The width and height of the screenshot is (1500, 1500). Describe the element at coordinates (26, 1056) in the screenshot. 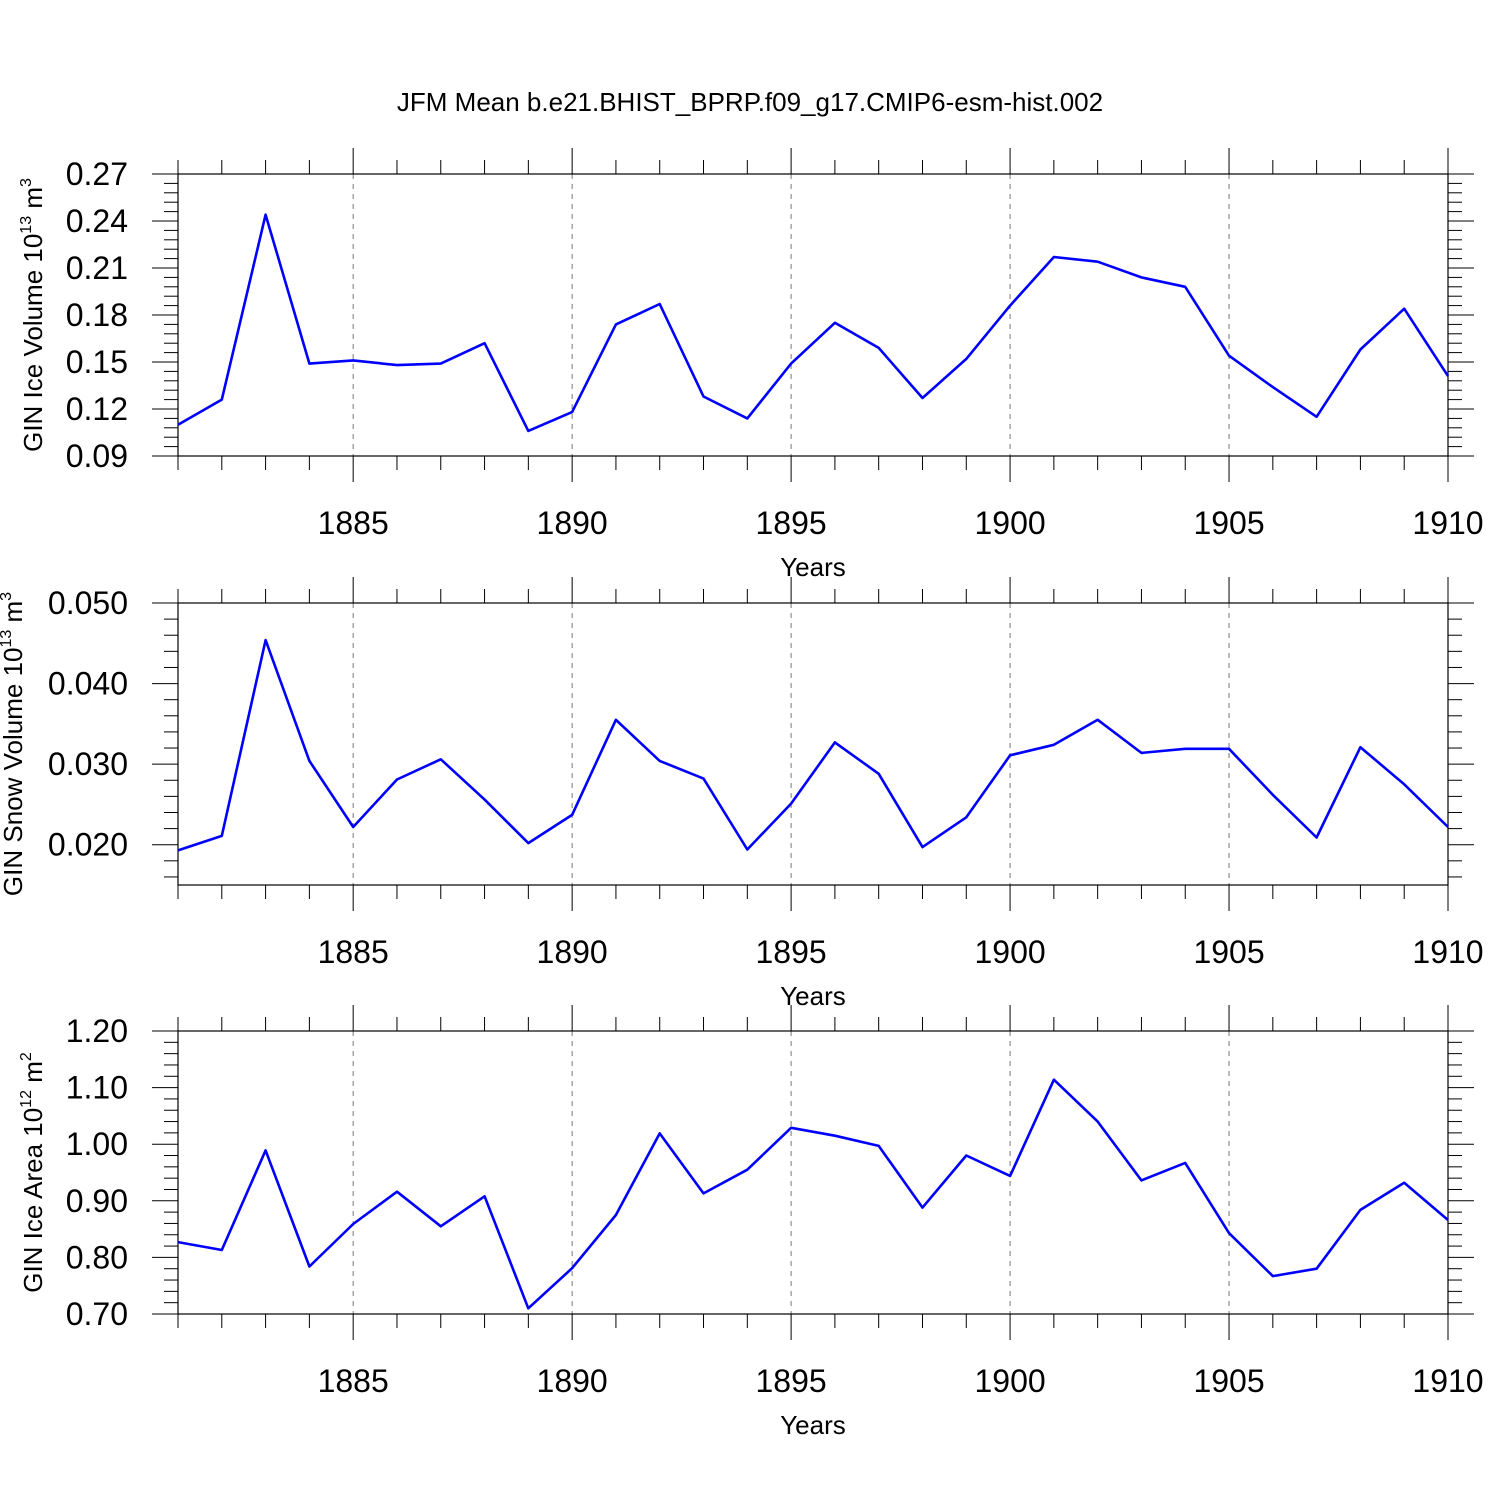

I see `y-axis-label-part: 2` at that location.